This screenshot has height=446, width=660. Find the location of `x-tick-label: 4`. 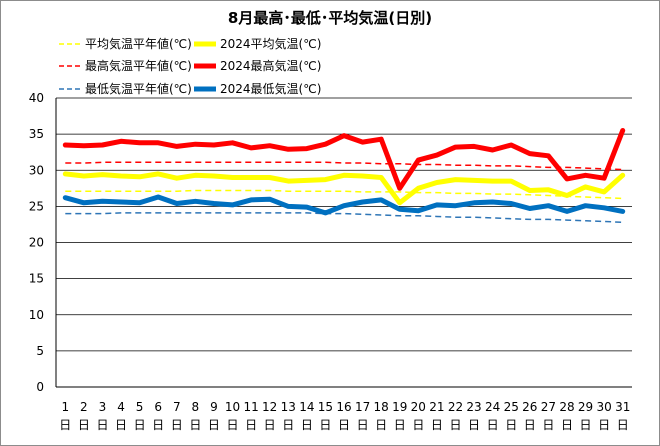

x-tick-label: 4 is located at coordinates (121, 407).